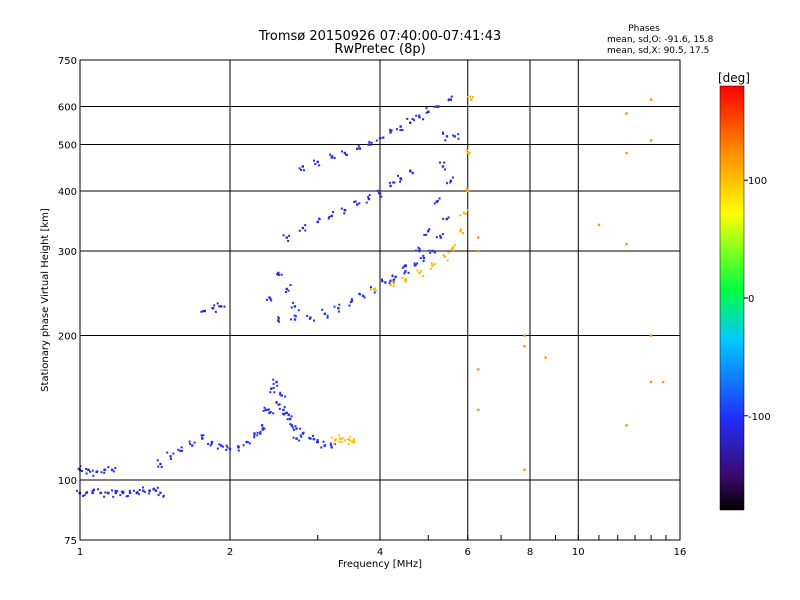 The image size is (800, 600). I want to click on colorbar-tick-label: 0, so click(751, 299).